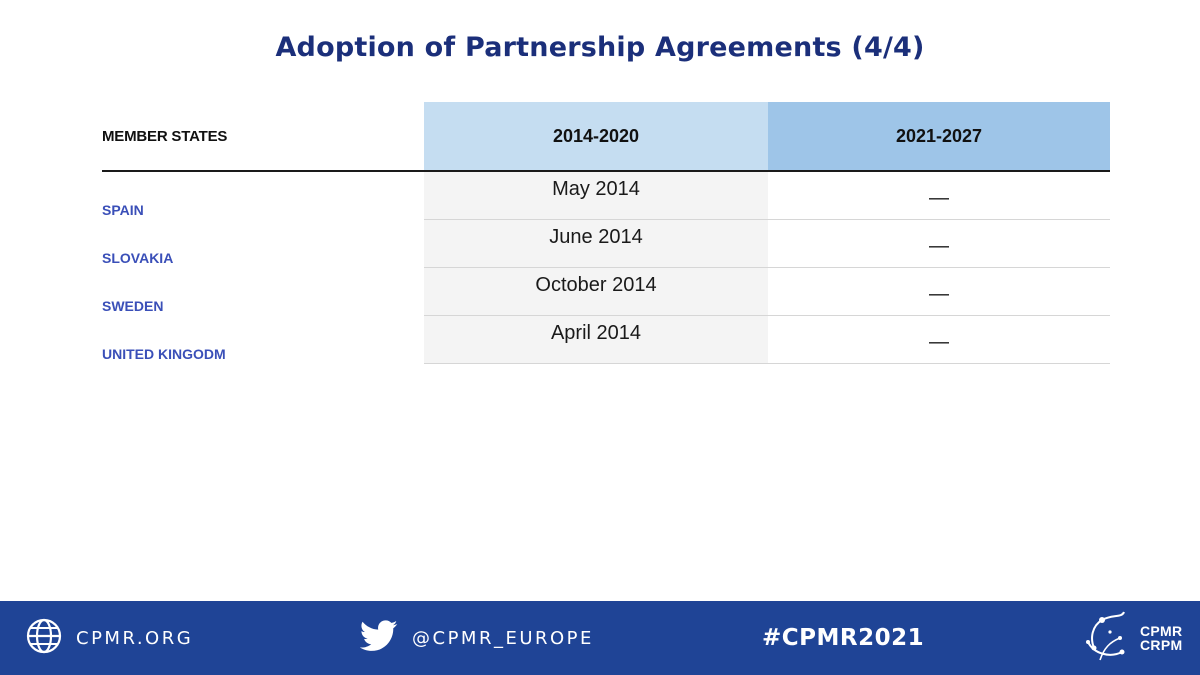  I want to click on logo-wordmark: CPMR CRPM, so click(1161, 638).